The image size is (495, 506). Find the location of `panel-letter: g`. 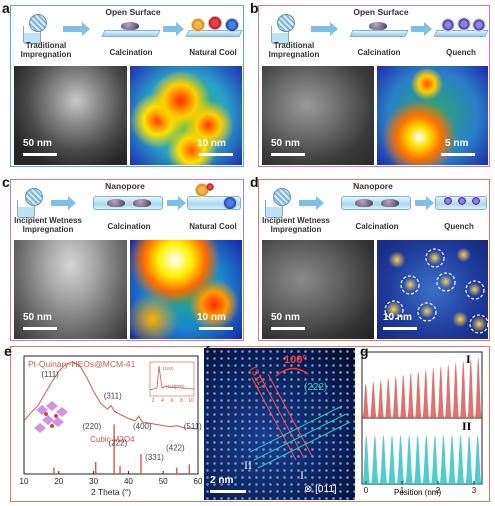

panel-letter: g is located at coordinates (364, 351).